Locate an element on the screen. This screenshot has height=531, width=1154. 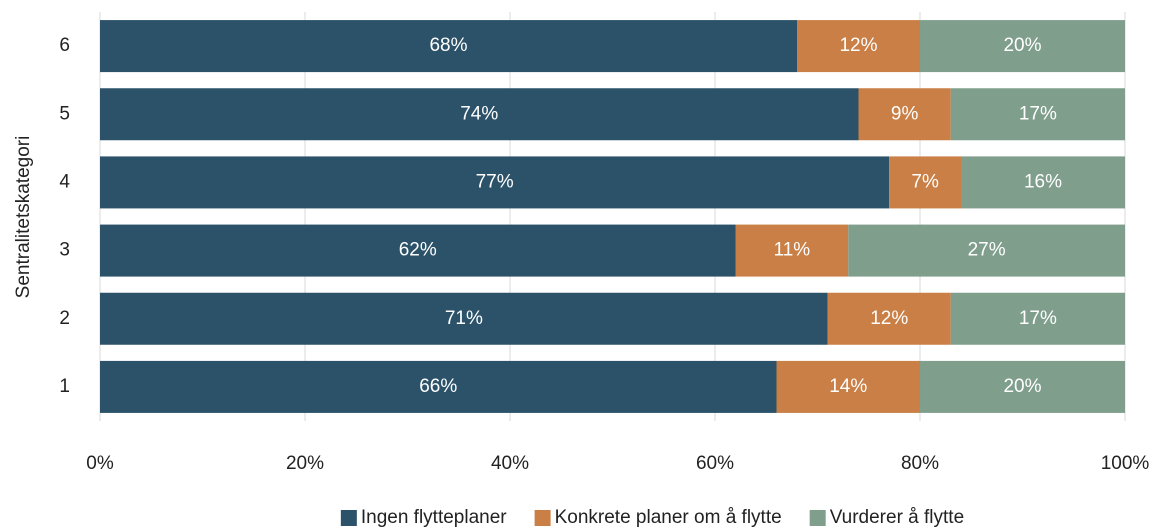
legend-label: Vurderer å flytte is located at coordinates (897, 517).